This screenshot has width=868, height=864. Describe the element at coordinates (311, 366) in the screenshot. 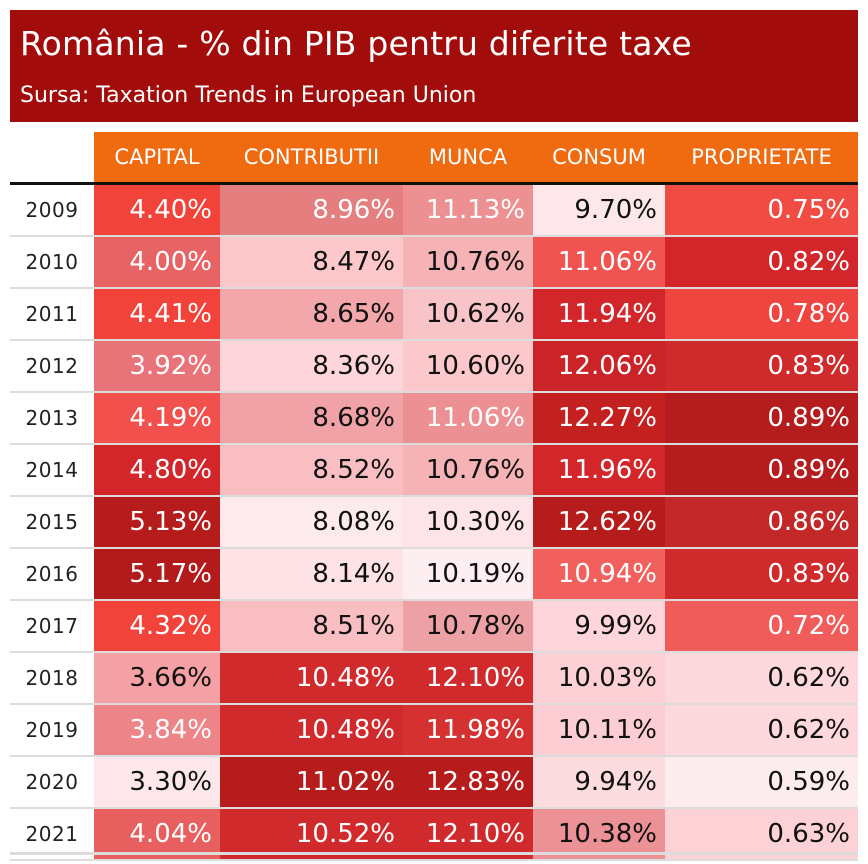

I see `cell-contributii: 8.36%` at that location.